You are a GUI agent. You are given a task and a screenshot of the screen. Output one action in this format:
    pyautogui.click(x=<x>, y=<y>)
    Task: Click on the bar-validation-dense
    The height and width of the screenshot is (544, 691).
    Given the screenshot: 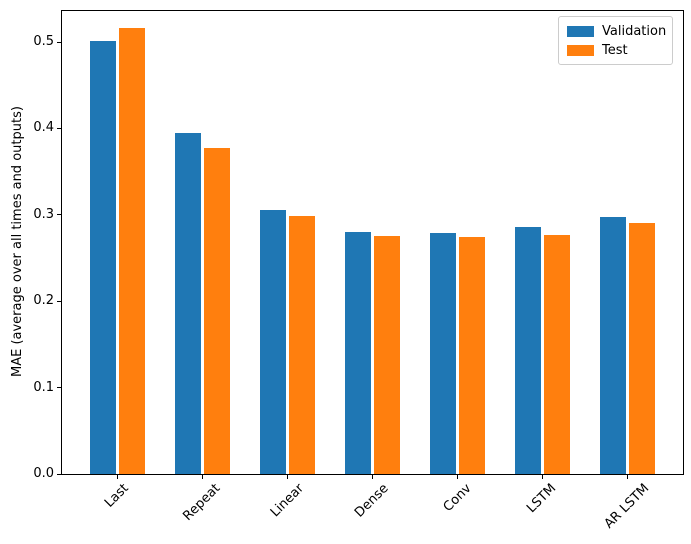 What is the action you would take?
    pyautogui.click(x=358, y=353)
    